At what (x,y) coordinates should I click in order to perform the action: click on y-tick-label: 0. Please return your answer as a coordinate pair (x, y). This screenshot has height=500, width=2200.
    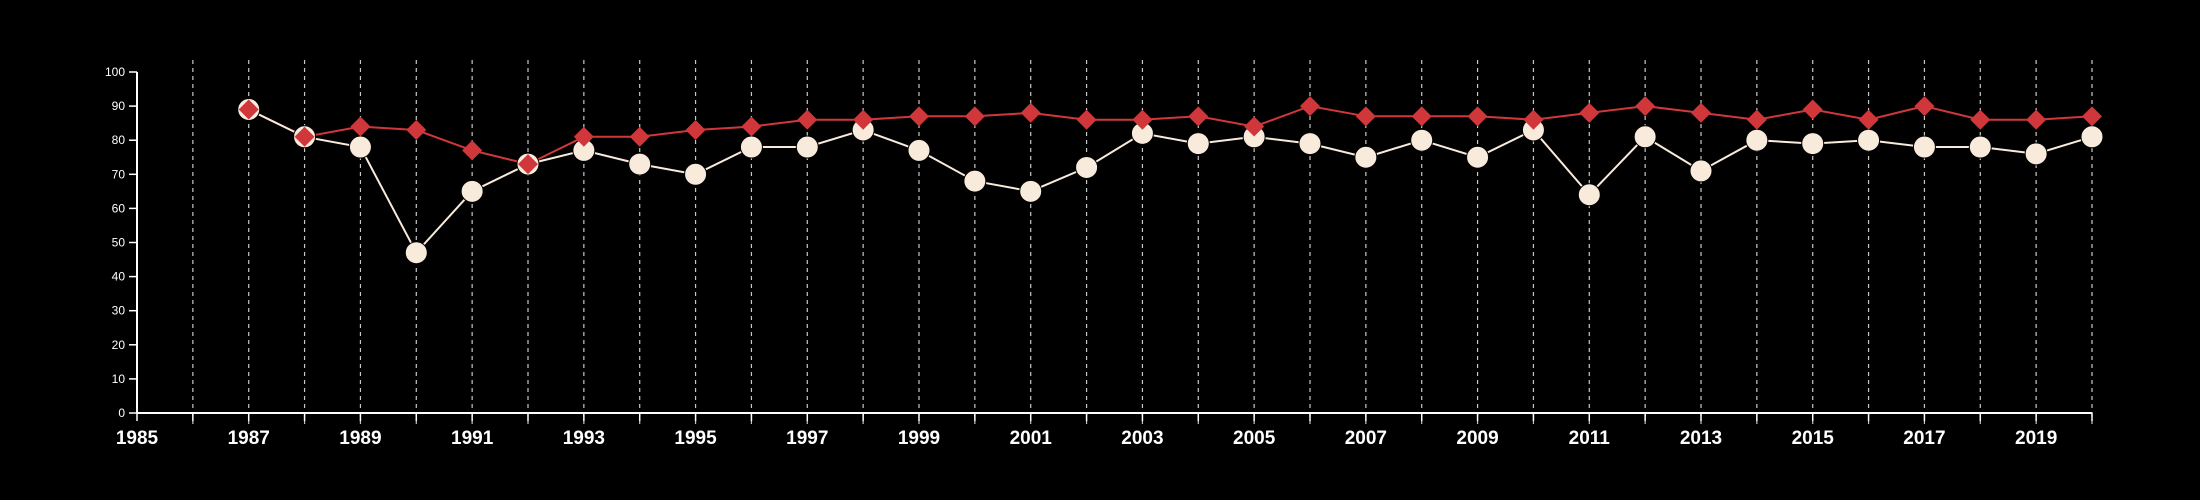
    Looking at the image, I should click on (121, 413).